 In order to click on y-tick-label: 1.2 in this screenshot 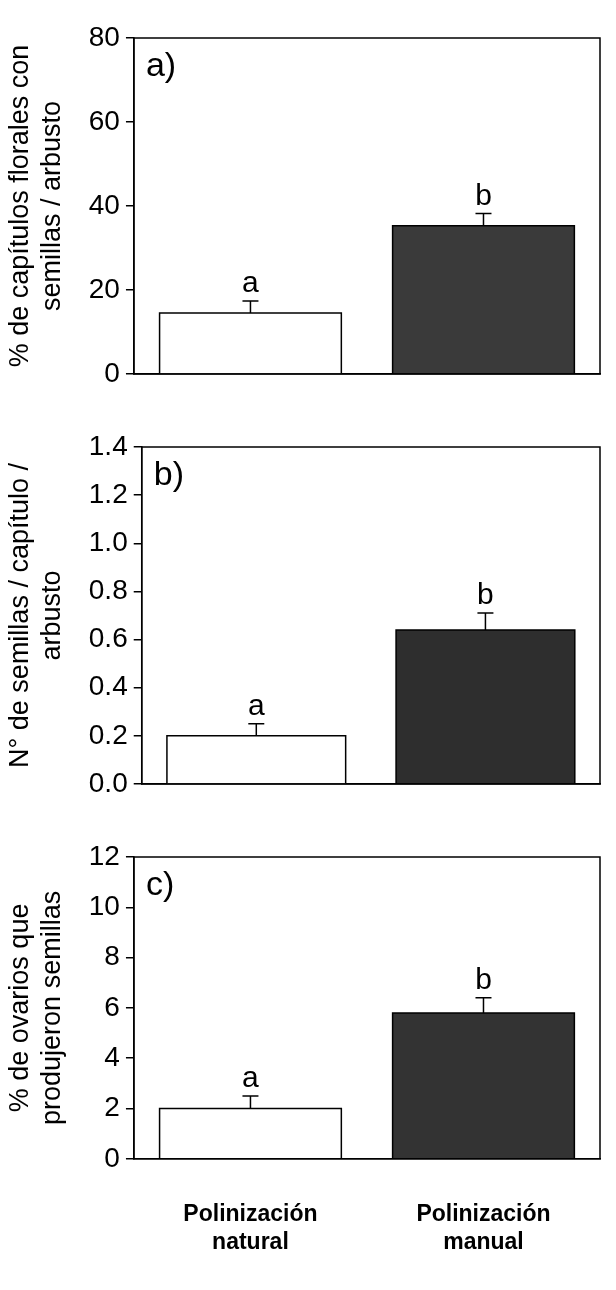, I will do `click(108, 493)`.